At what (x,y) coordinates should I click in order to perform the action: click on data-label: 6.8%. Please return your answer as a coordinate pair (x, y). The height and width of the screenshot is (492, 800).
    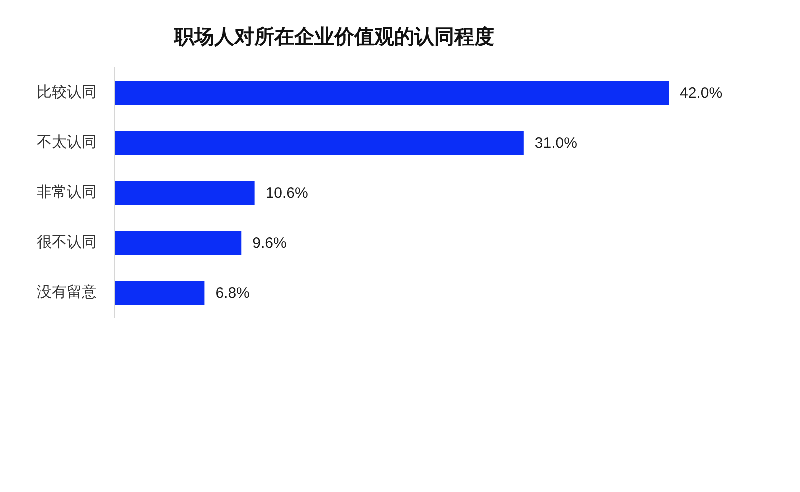
    Looking at the image, I should click on (233, 293).